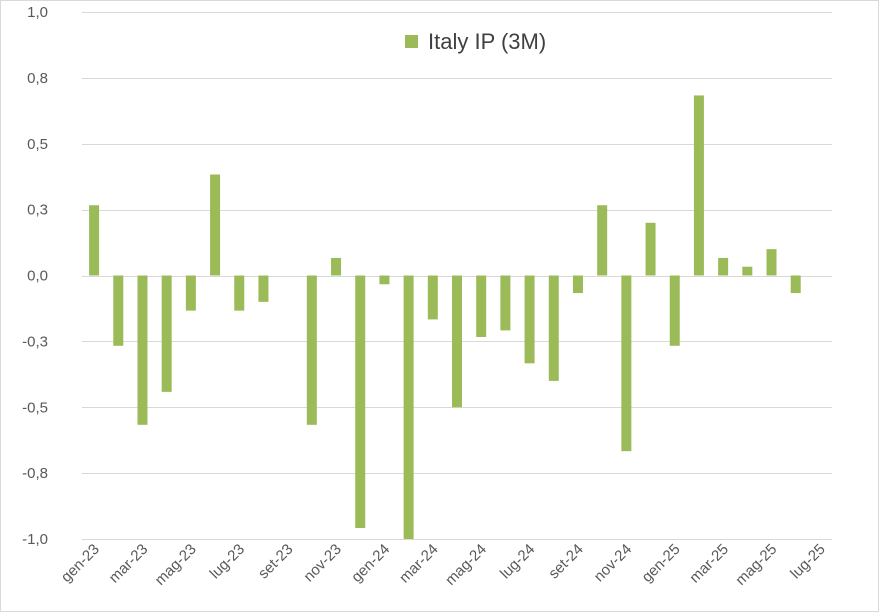  Describe the element at coordinates (37, 78) in the screenshot. I see `y-tick-label: 0,8` at that location.